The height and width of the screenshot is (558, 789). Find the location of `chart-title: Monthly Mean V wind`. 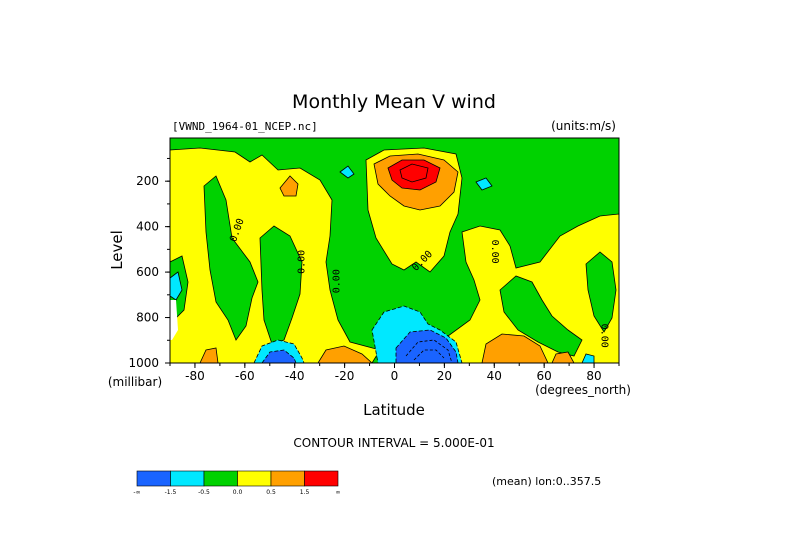

chart-title: Monthly Mean V wind is located at coordinates (394, 102).